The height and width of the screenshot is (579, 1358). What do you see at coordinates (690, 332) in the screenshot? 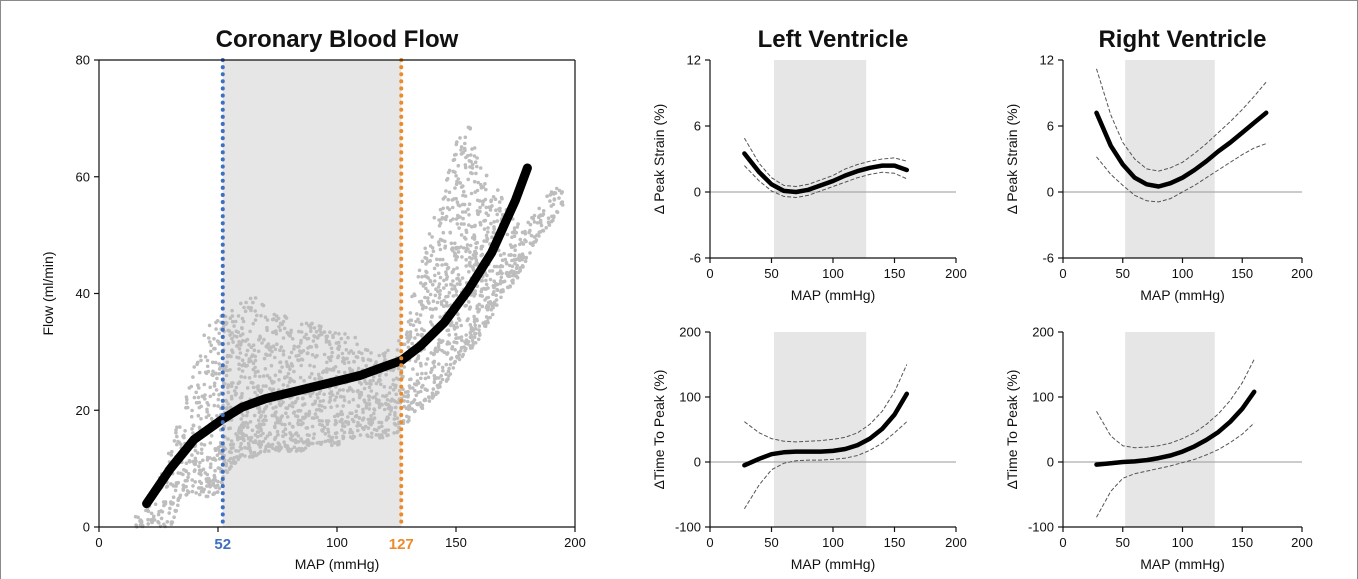
I see `y-tick-label: 200` at bounding box center [690, 332].